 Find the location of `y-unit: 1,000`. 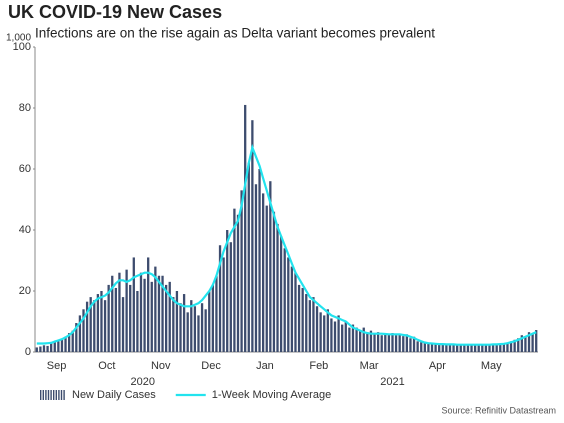

y-unit: 1,000 is located at coordinates (18, 38).